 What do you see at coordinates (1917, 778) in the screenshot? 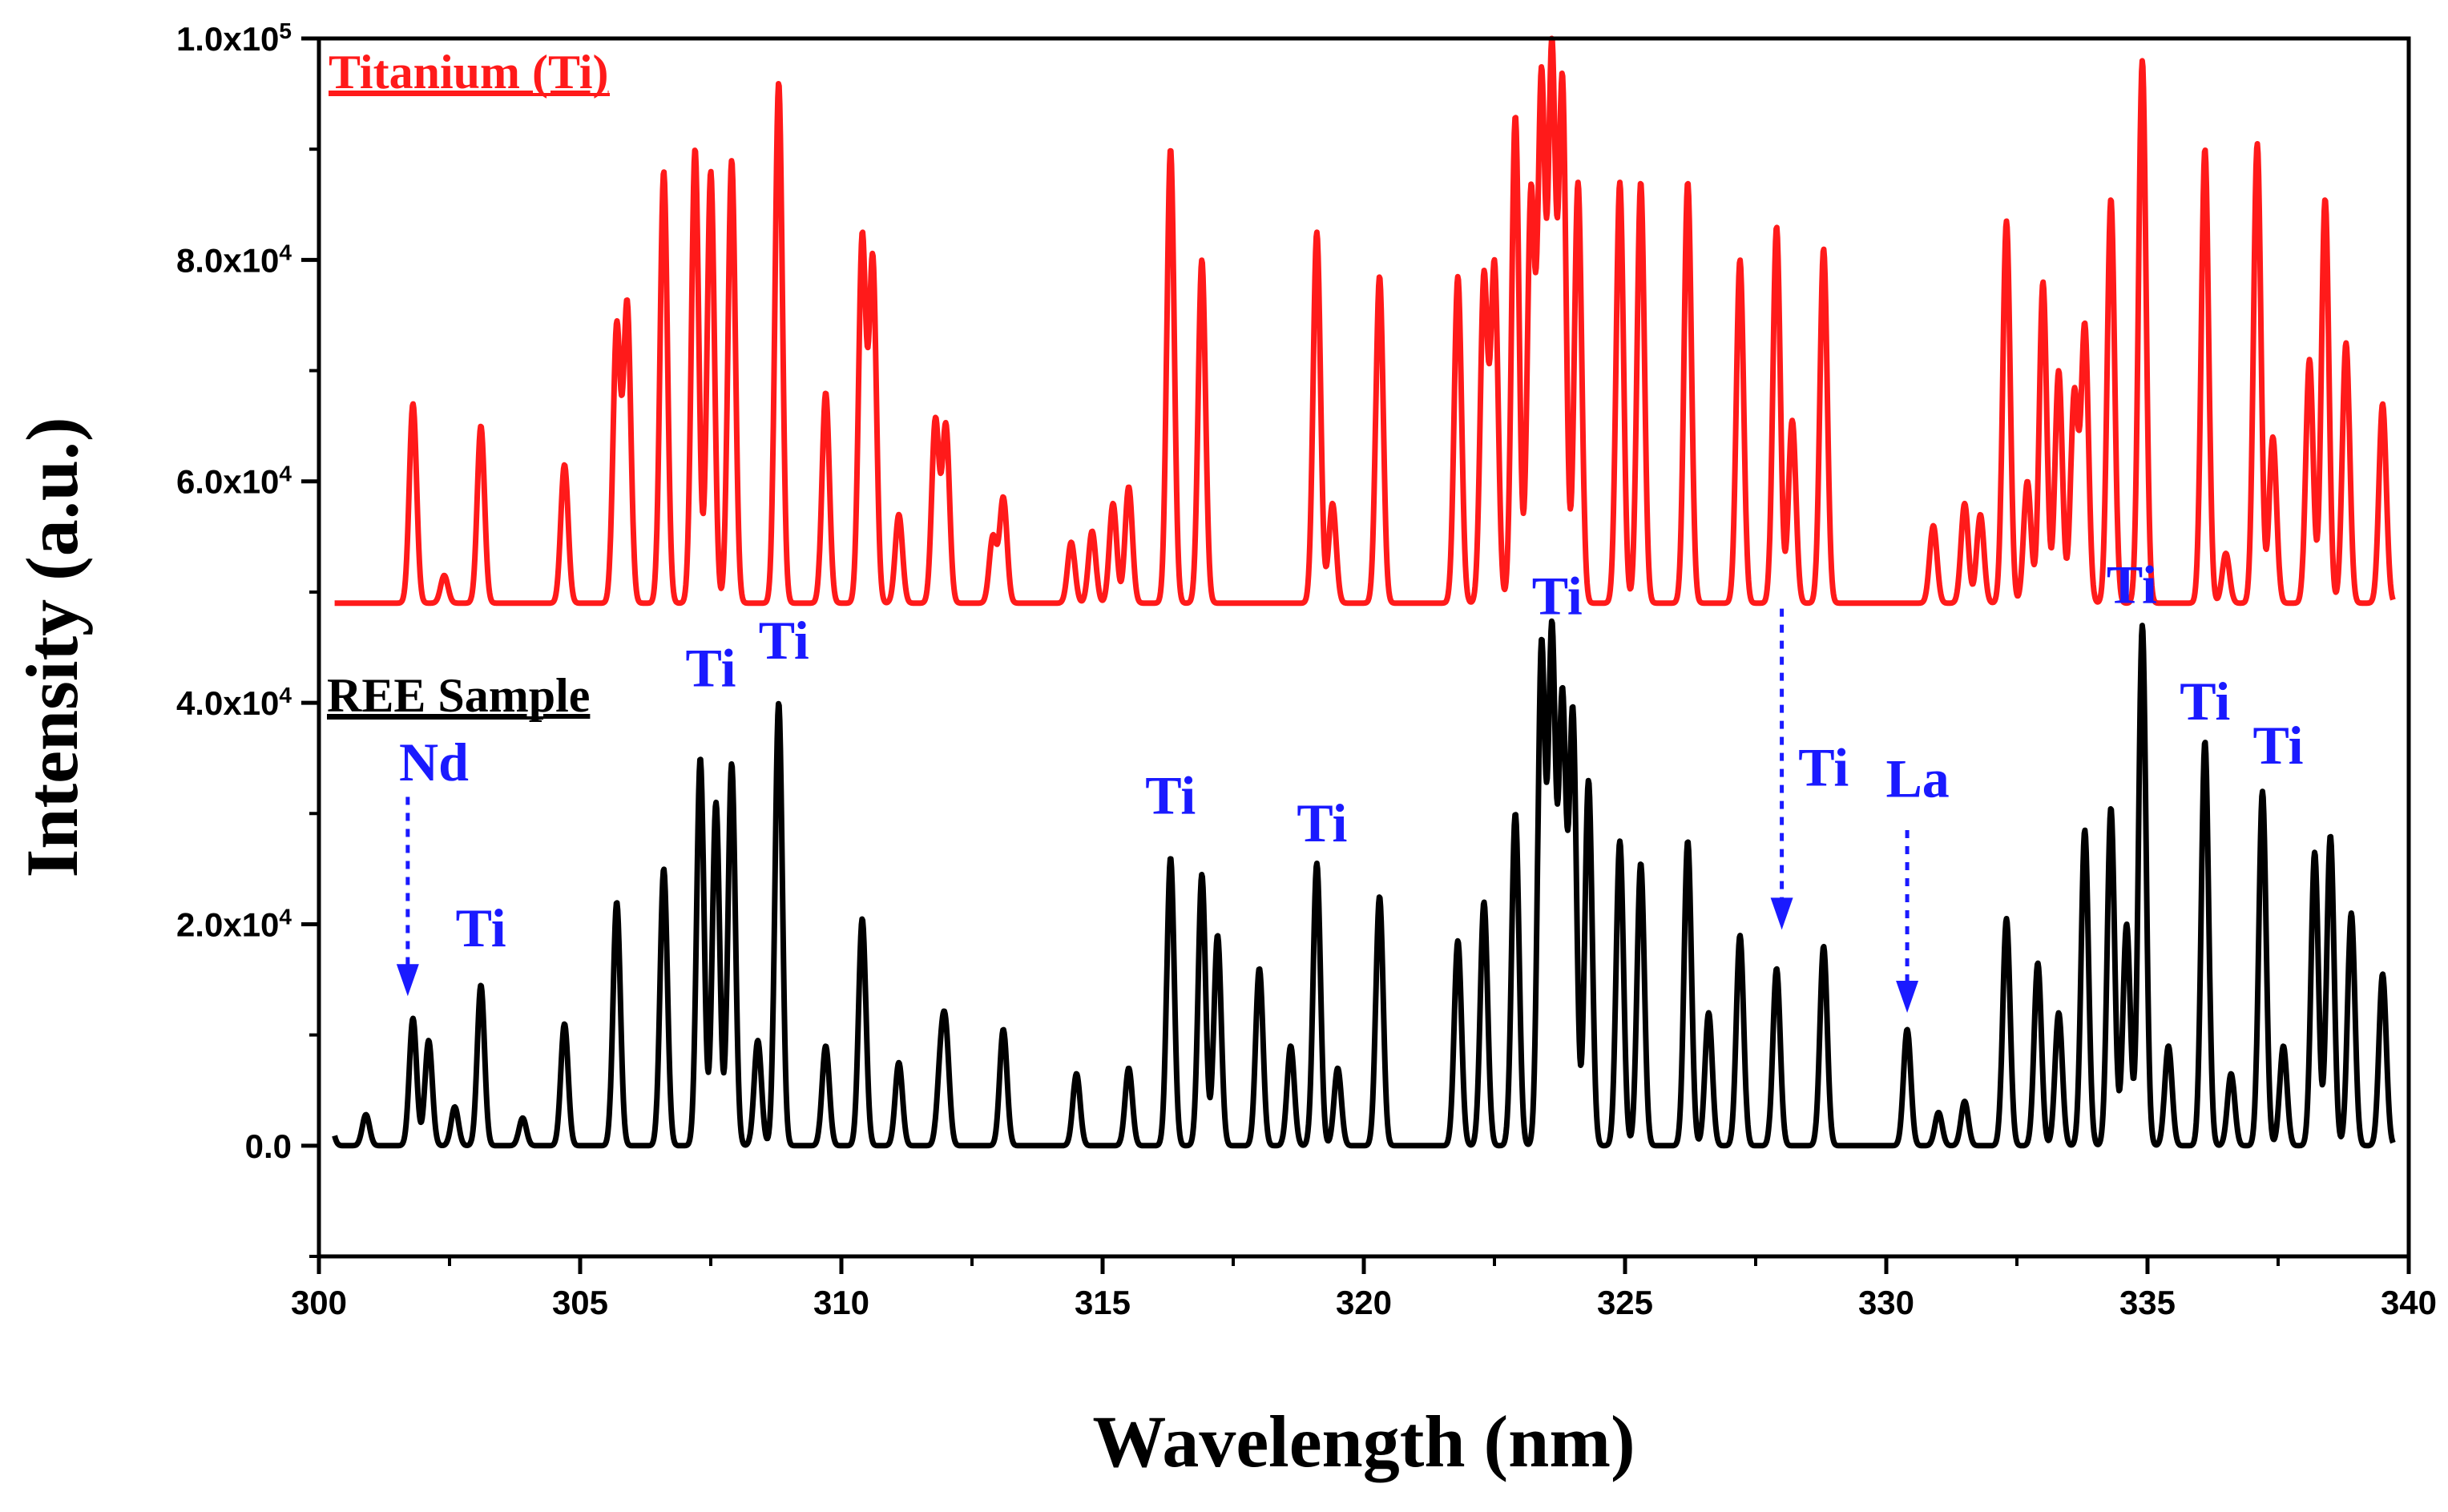
I see `peak-label: La` at bounding box center [1917, 778].